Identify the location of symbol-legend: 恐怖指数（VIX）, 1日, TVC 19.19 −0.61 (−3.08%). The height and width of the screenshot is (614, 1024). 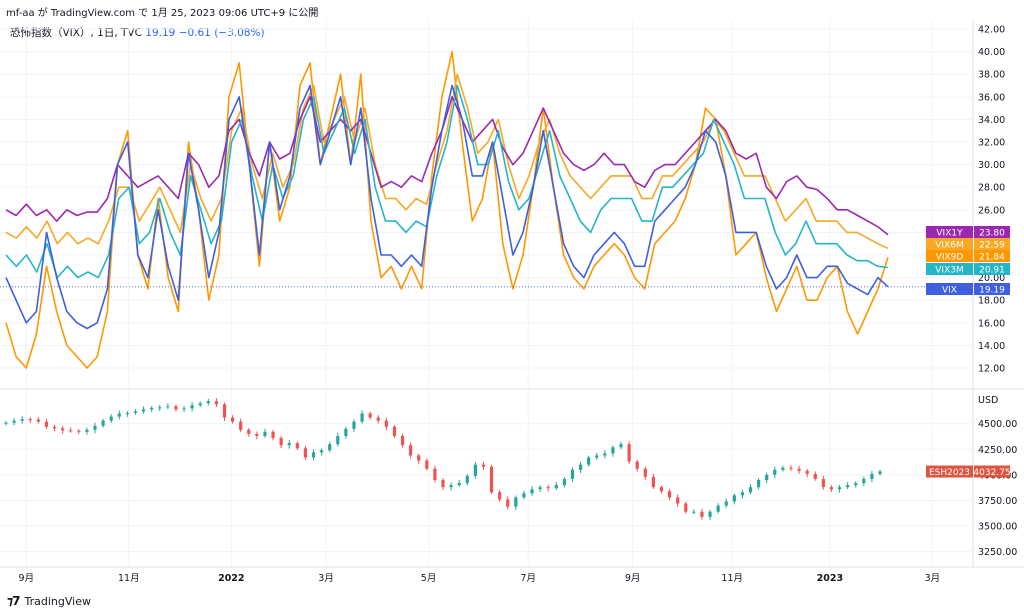
(137, 32).